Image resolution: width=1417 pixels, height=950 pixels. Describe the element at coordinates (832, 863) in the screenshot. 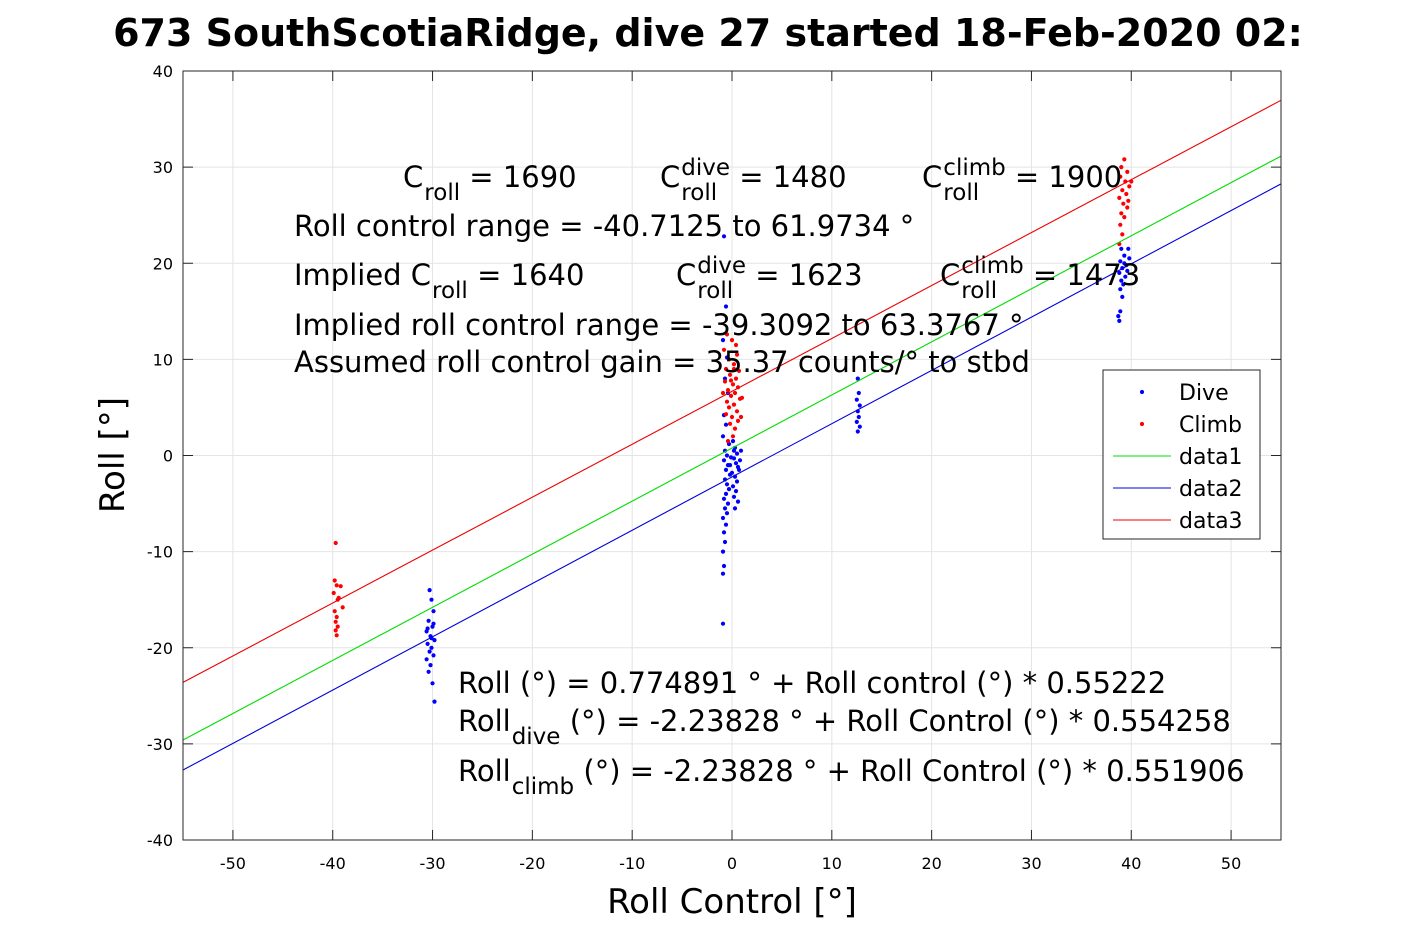

I see `x-tick-label: 10` at that location.